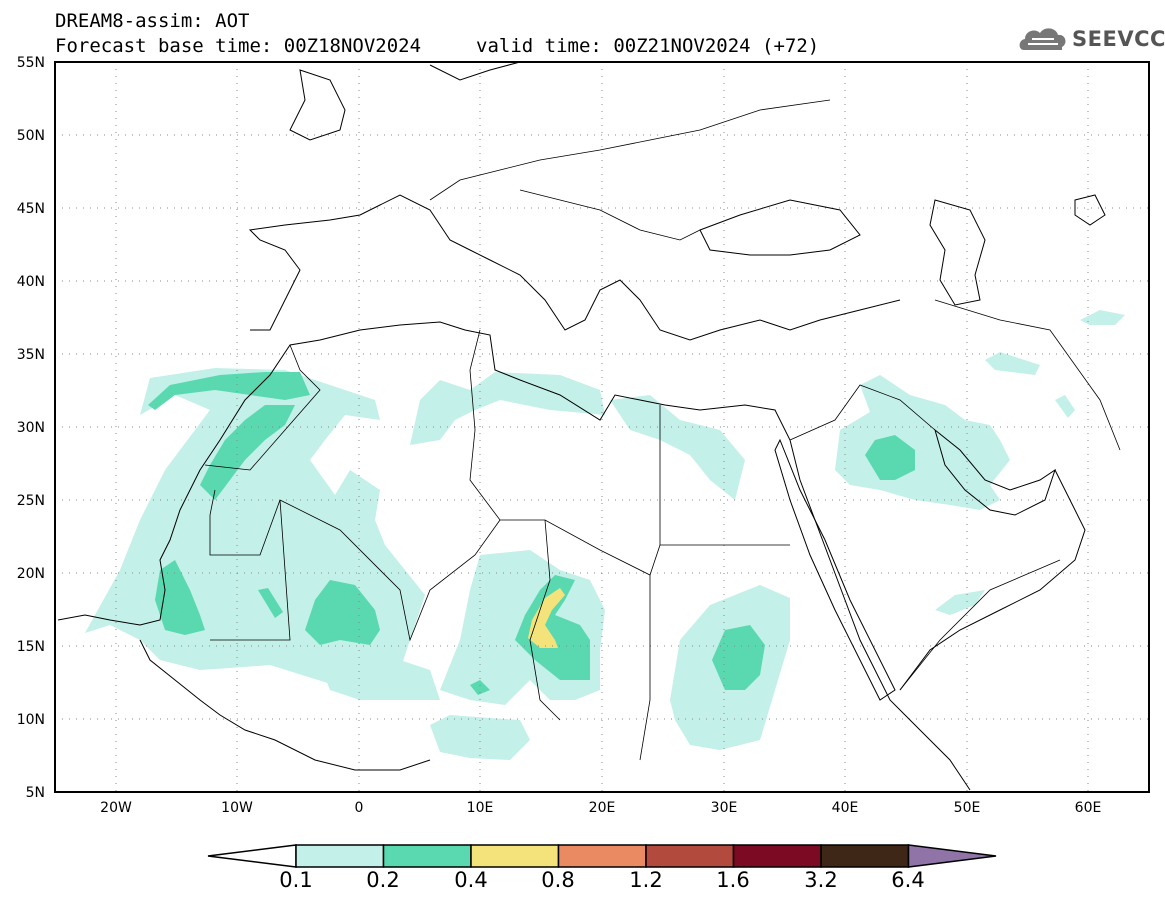 This screenshot has height=905, width=1165. Describe the element at coordinates (957, 252) in the screenshot. I see `caspian-sea` at that location.